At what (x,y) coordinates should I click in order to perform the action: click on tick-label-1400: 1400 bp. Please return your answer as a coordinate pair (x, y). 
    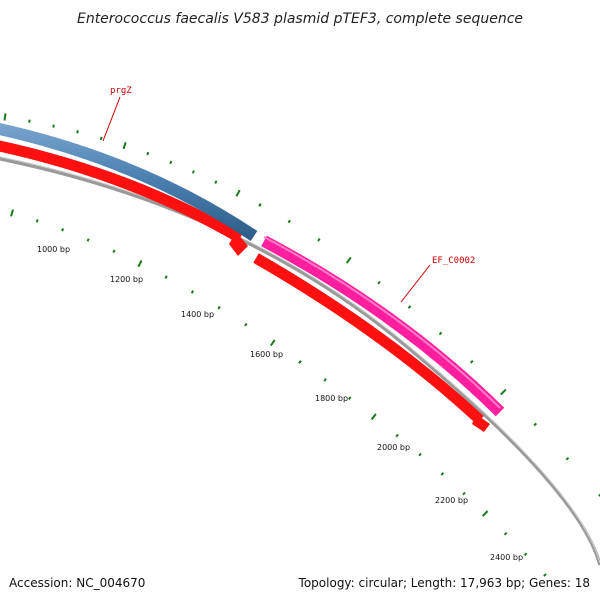
    Looking at the image, I should click on (197, 314).